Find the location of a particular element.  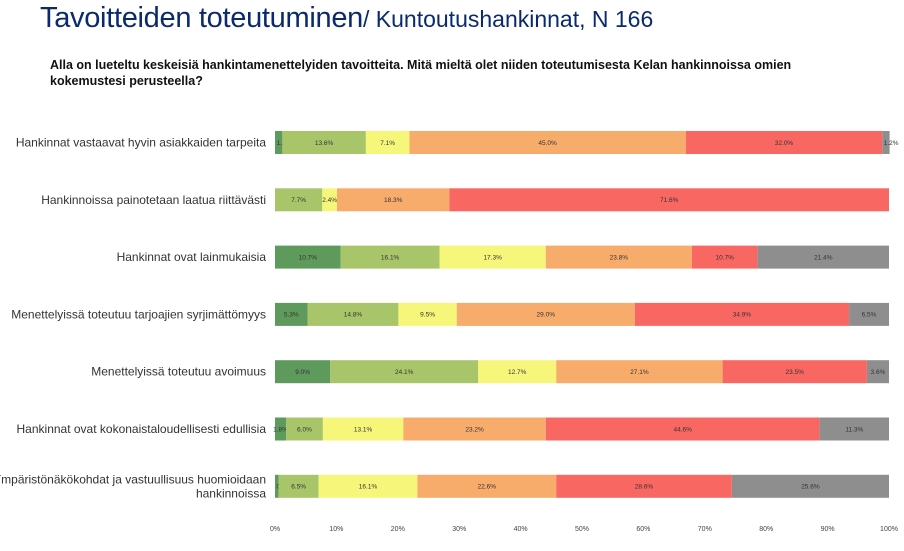

data-label: 71.6% is located at coordinates (669, 200).